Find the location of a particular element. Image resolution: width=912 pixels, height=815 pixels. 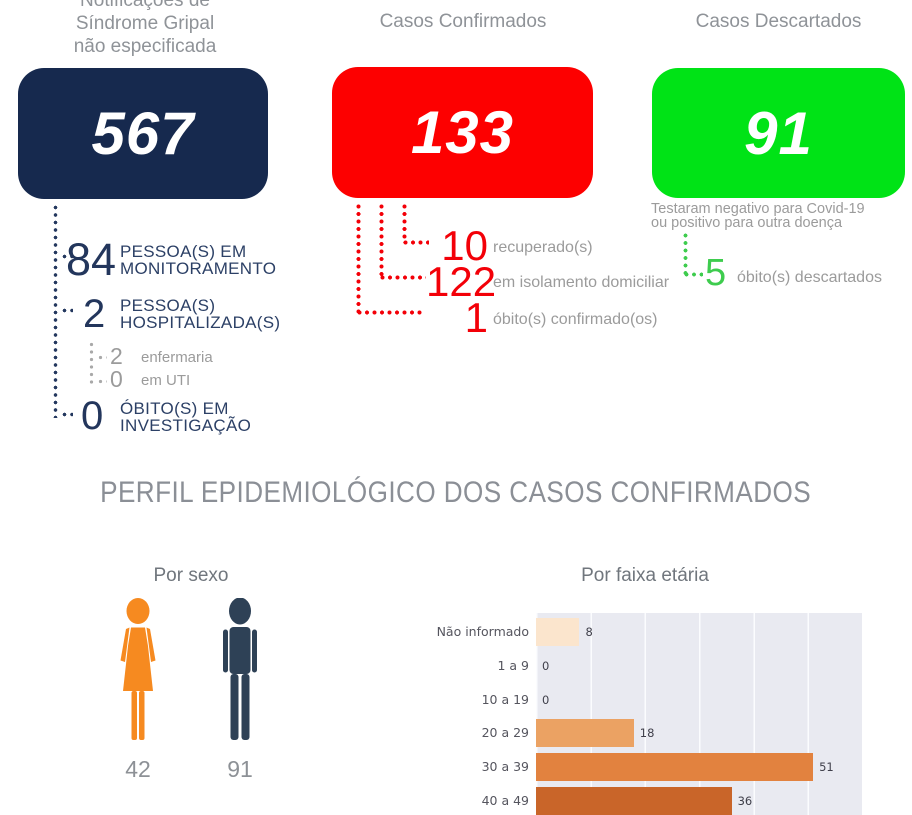

notifications-title-line3: não especificada is located at coordinates (145, 46).